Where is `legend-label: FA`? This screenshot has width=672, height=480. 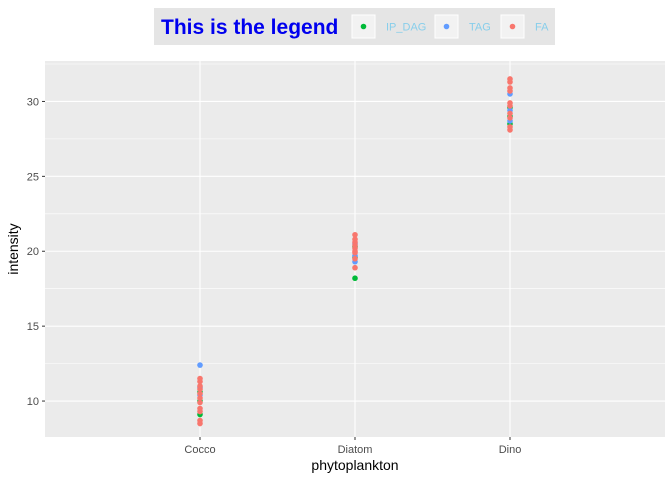 legend-label: FA is located at coordinates (542, 28).